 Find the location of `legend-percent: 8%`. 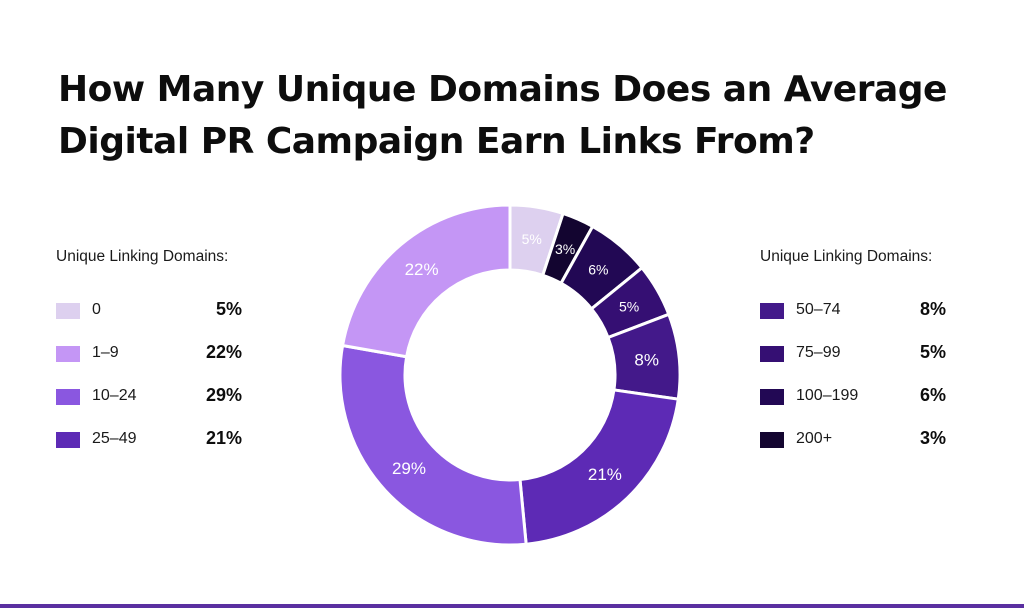

legend-percent: 8% is located at coordinates (932, 309).